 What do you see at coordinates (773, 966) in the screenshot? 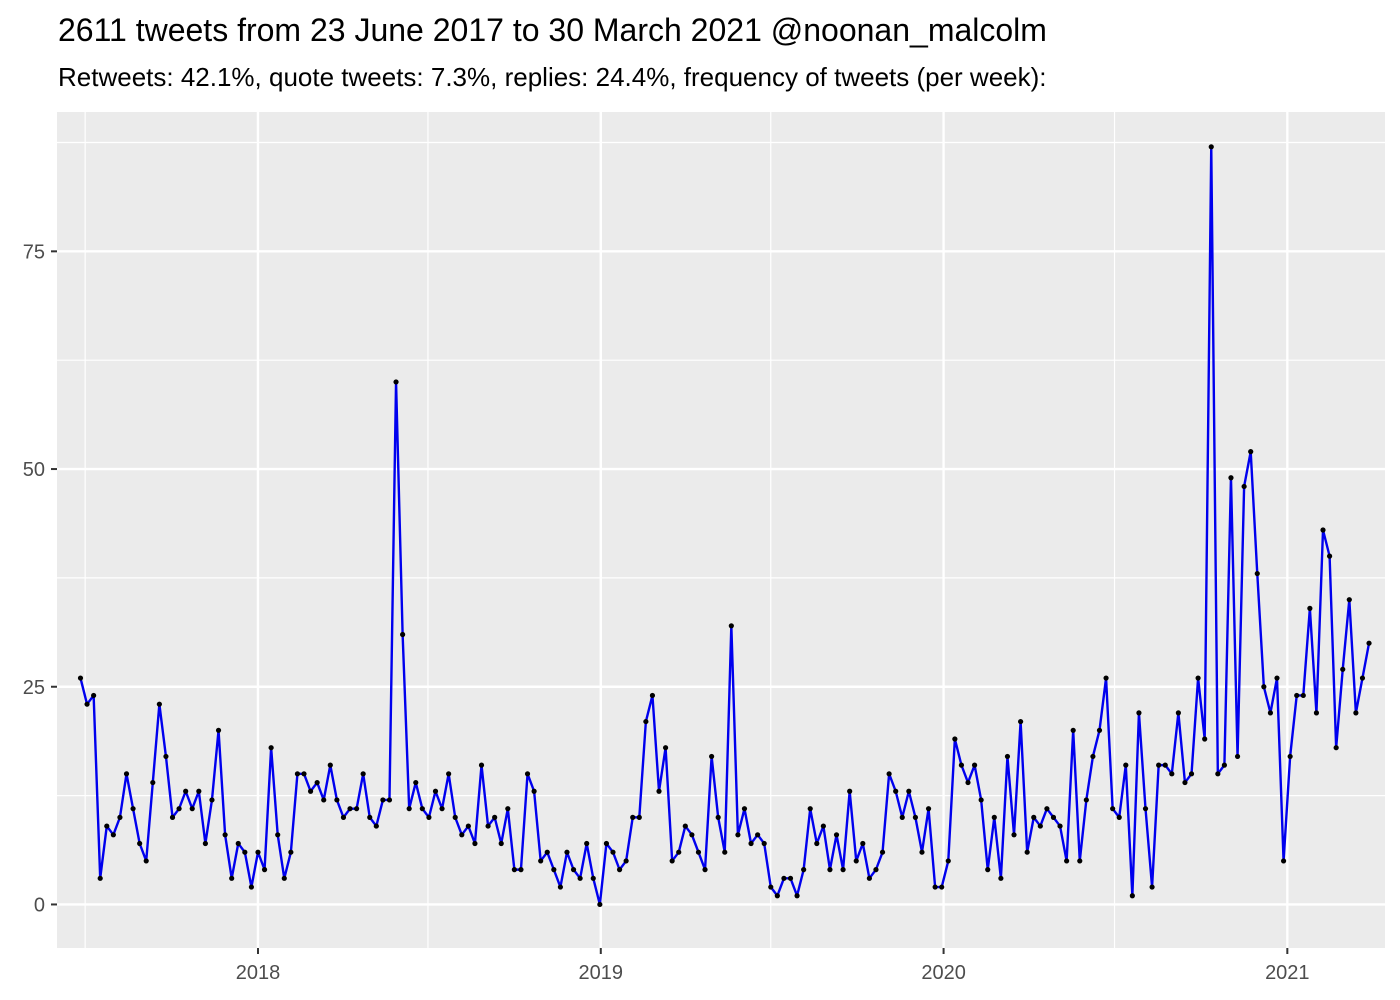
I see `x-axis: 2018 2019 2020 2021` at bounding box center [773, 966].